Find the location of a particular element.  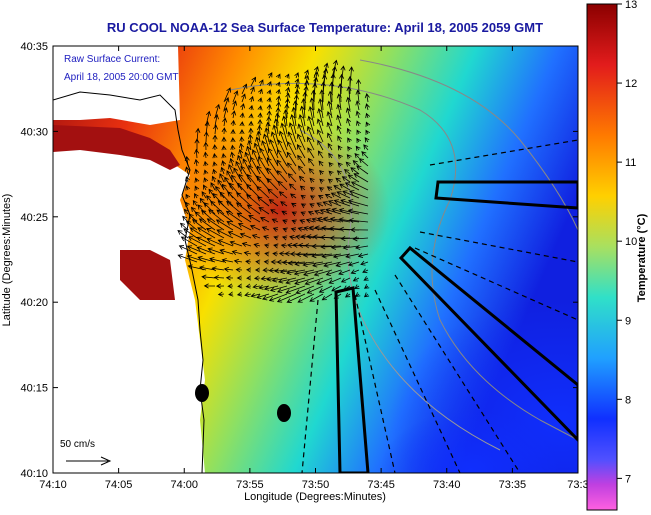

x-axis-label: Longitude (Degrees:Minutes) is located at coordinates (315, 497).